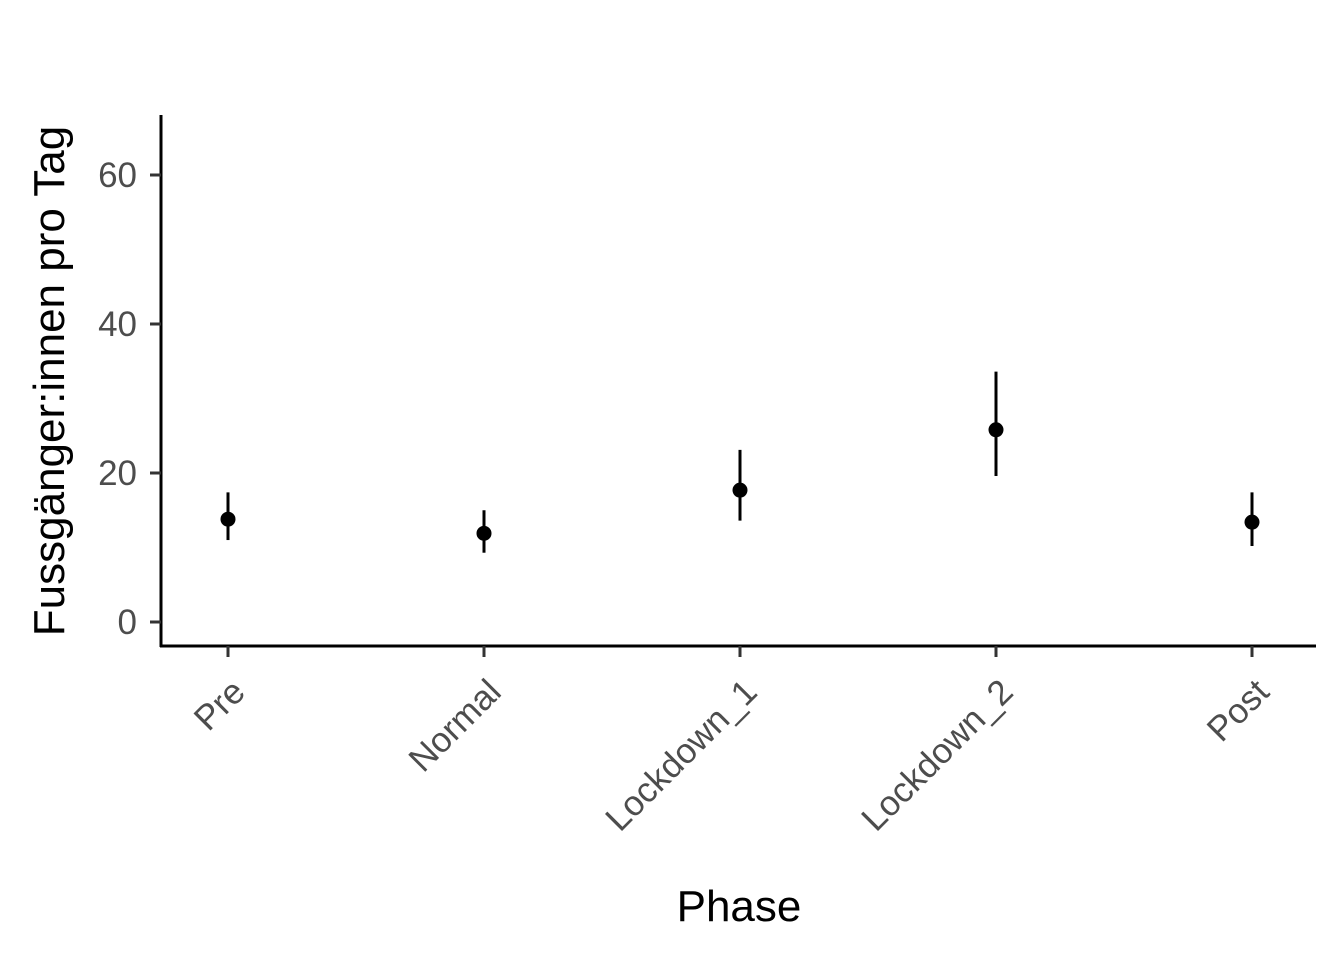 This screenshot has height=960, width=1344. I want to click on x-tick-label: Lockdown_1, so click(681, 755).